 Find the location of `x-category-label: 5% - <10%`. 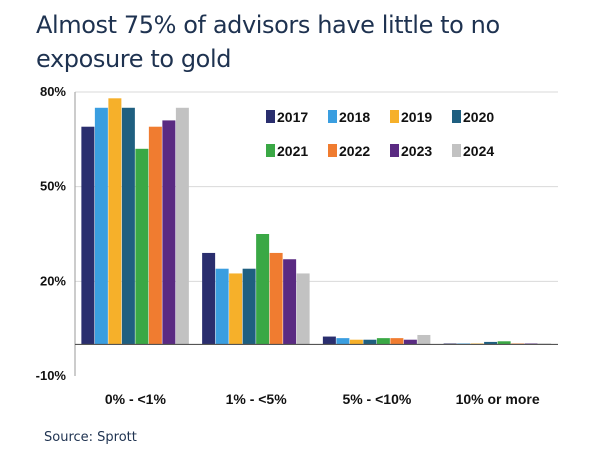

x-category-label: 5% - <10% is located at coordinates (376, 399).